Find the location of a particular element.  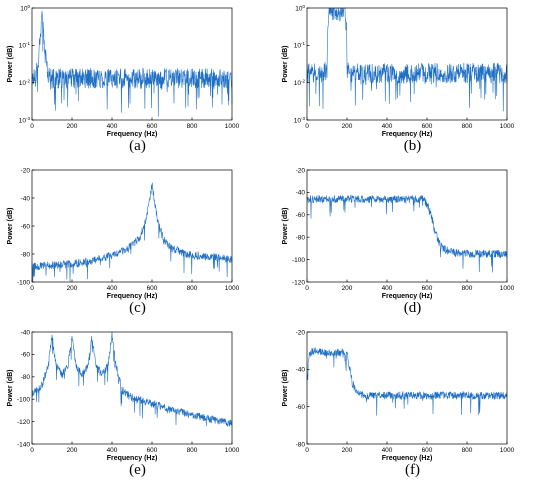

chart-d-series-line is located at coordinates (407, 233).